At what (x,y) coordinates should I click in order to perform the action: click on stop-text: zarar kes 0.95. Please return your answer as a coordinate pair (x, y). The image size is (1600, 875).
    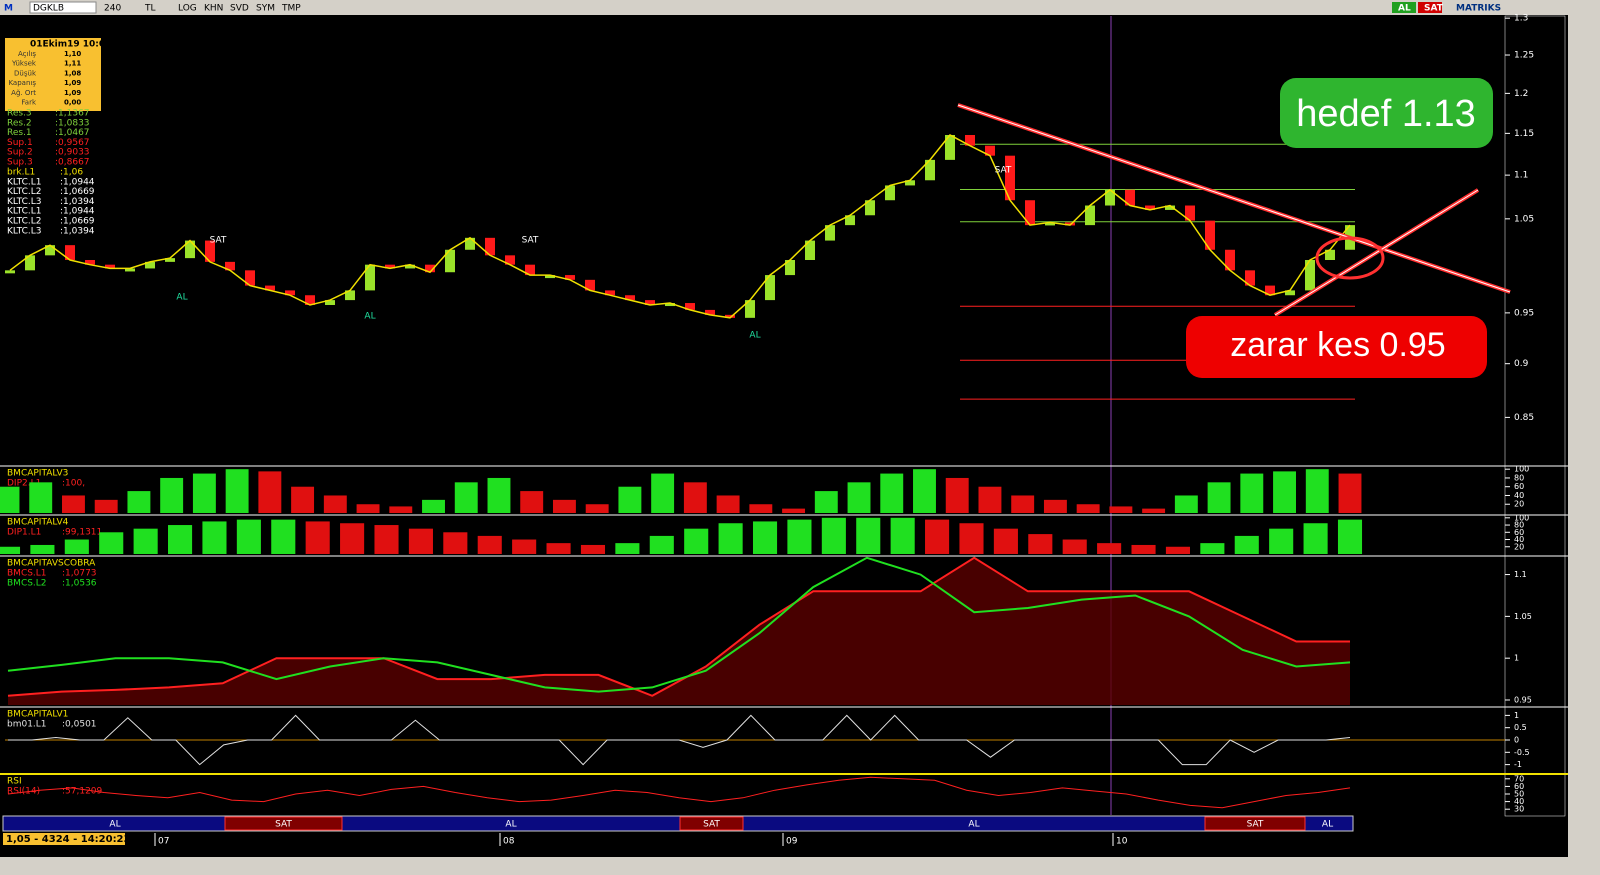
    Looking at the image, I should click on (1337, 345).